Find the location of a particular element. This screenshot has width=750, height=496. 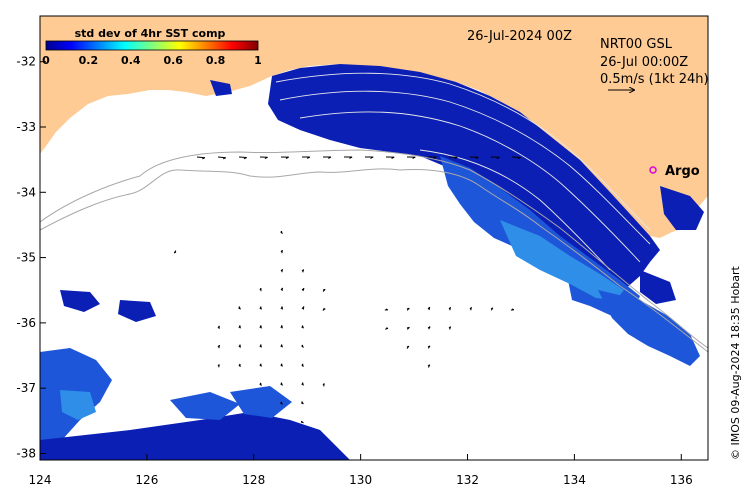

info-line-2: 26-Jul 00:00Z is located at coordinates (644, 62).